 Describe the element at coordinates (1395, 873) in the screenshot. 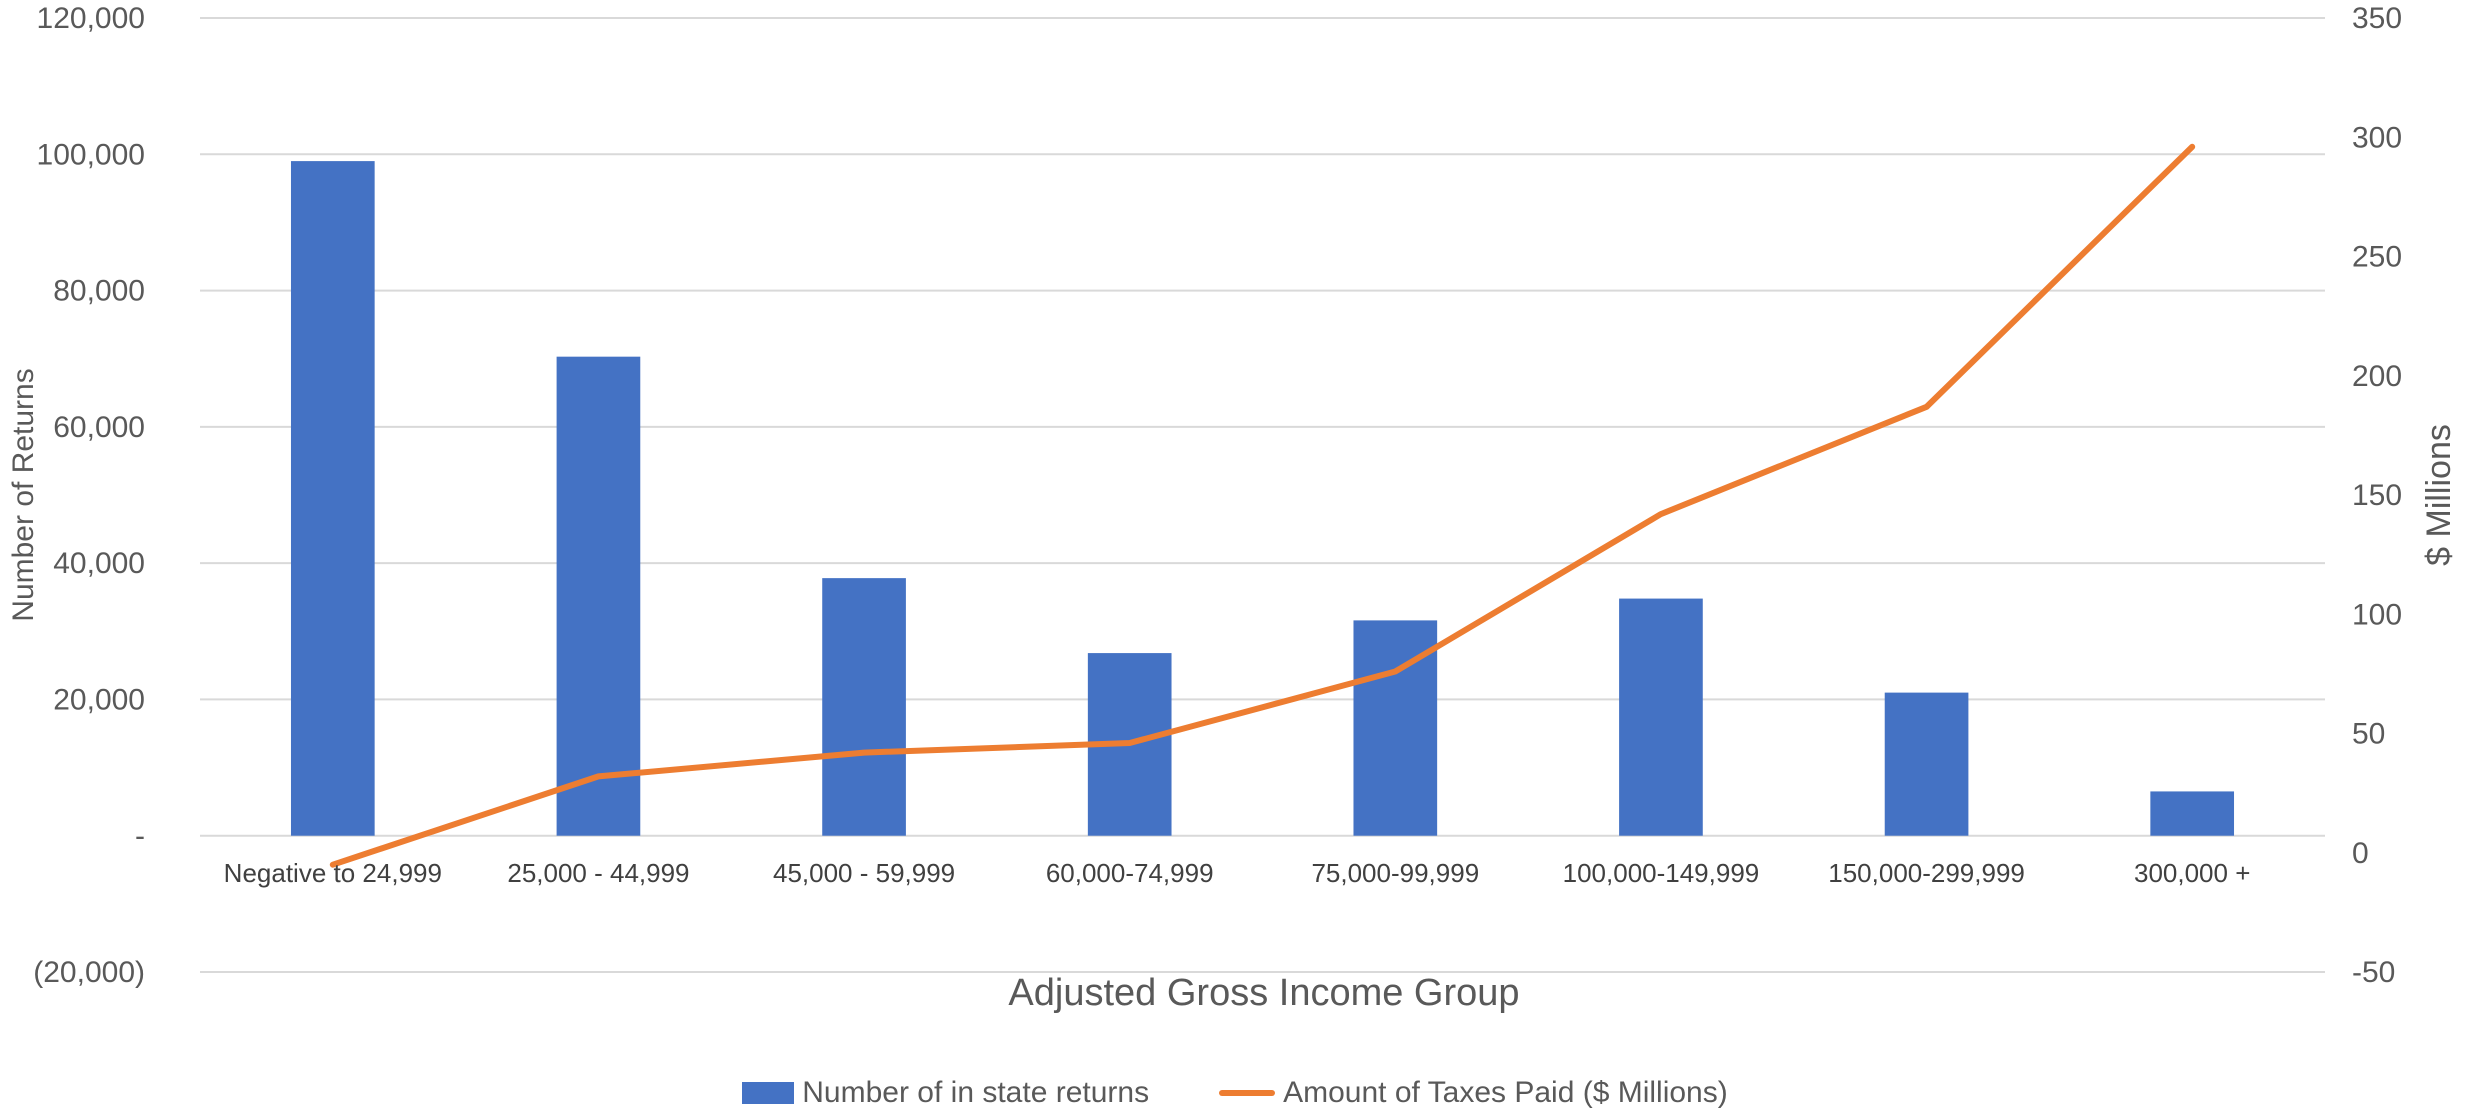

I see `x-tick-label: 75,000-99,999` at that location.